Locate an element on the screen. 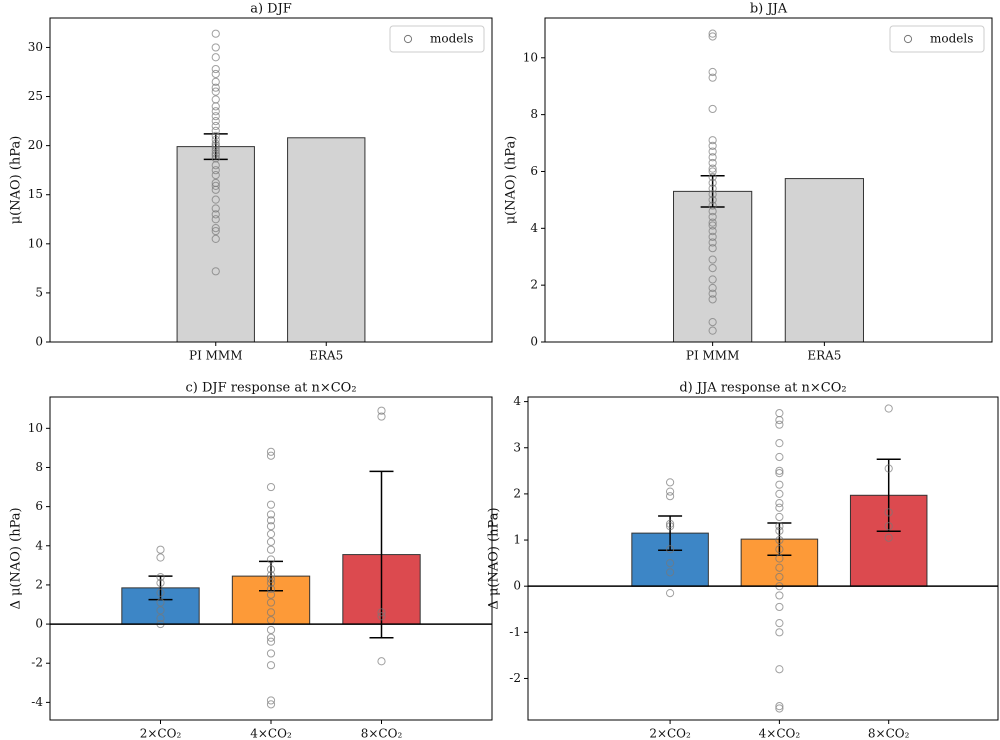 The width and height of the screenshot is (1000, 740). x-tick-label: PI MMM is located at coordinates (216, 356).